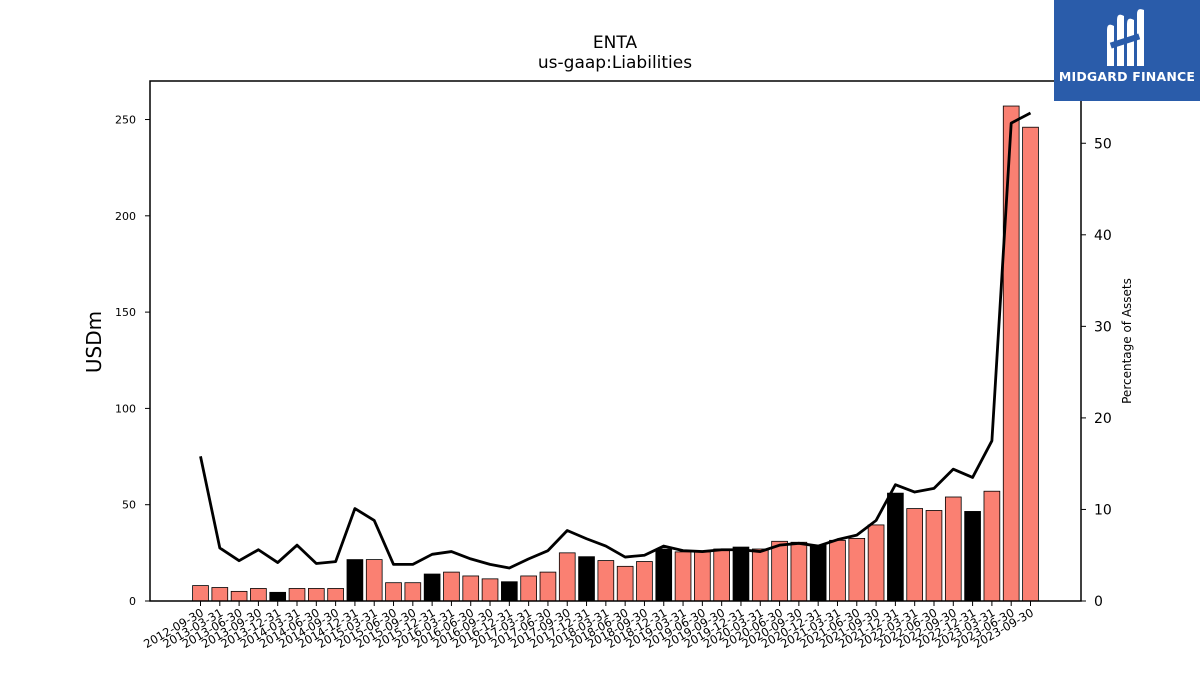 This screenshot has height=675, width=1200. What do you see at coordinates (1125, 38) in the screenshot?
I see `logo-mark-icon` at bounding box center [1125, 38].